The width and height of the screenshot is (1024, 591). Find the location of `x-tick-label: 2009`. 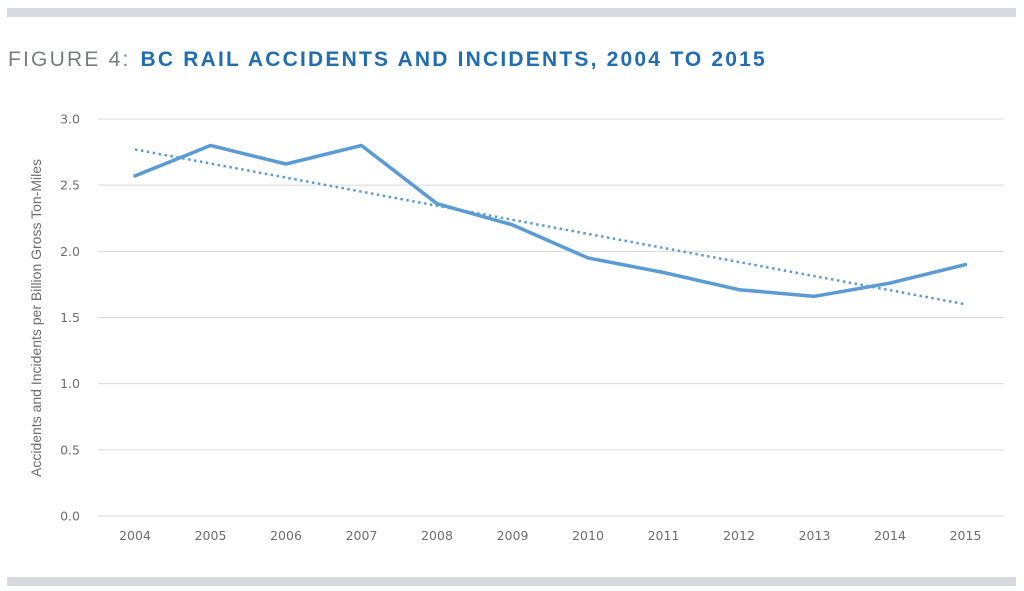

x-tick-label: 2009 is located at coordinates (513, 535).